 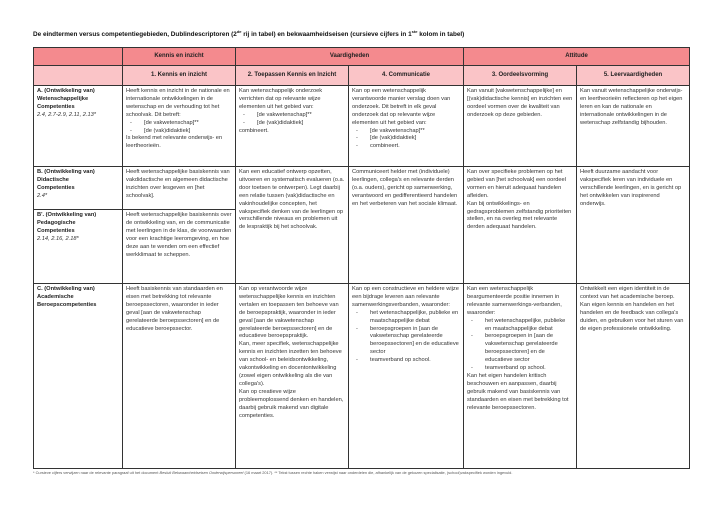 I want to click on row-label: B. (Ontwikkeling van), so click(x=66, y=172).